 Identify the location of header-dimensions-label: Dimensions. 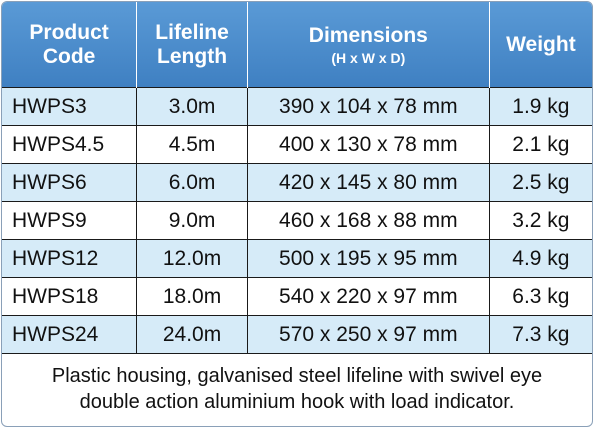
(368, 35).